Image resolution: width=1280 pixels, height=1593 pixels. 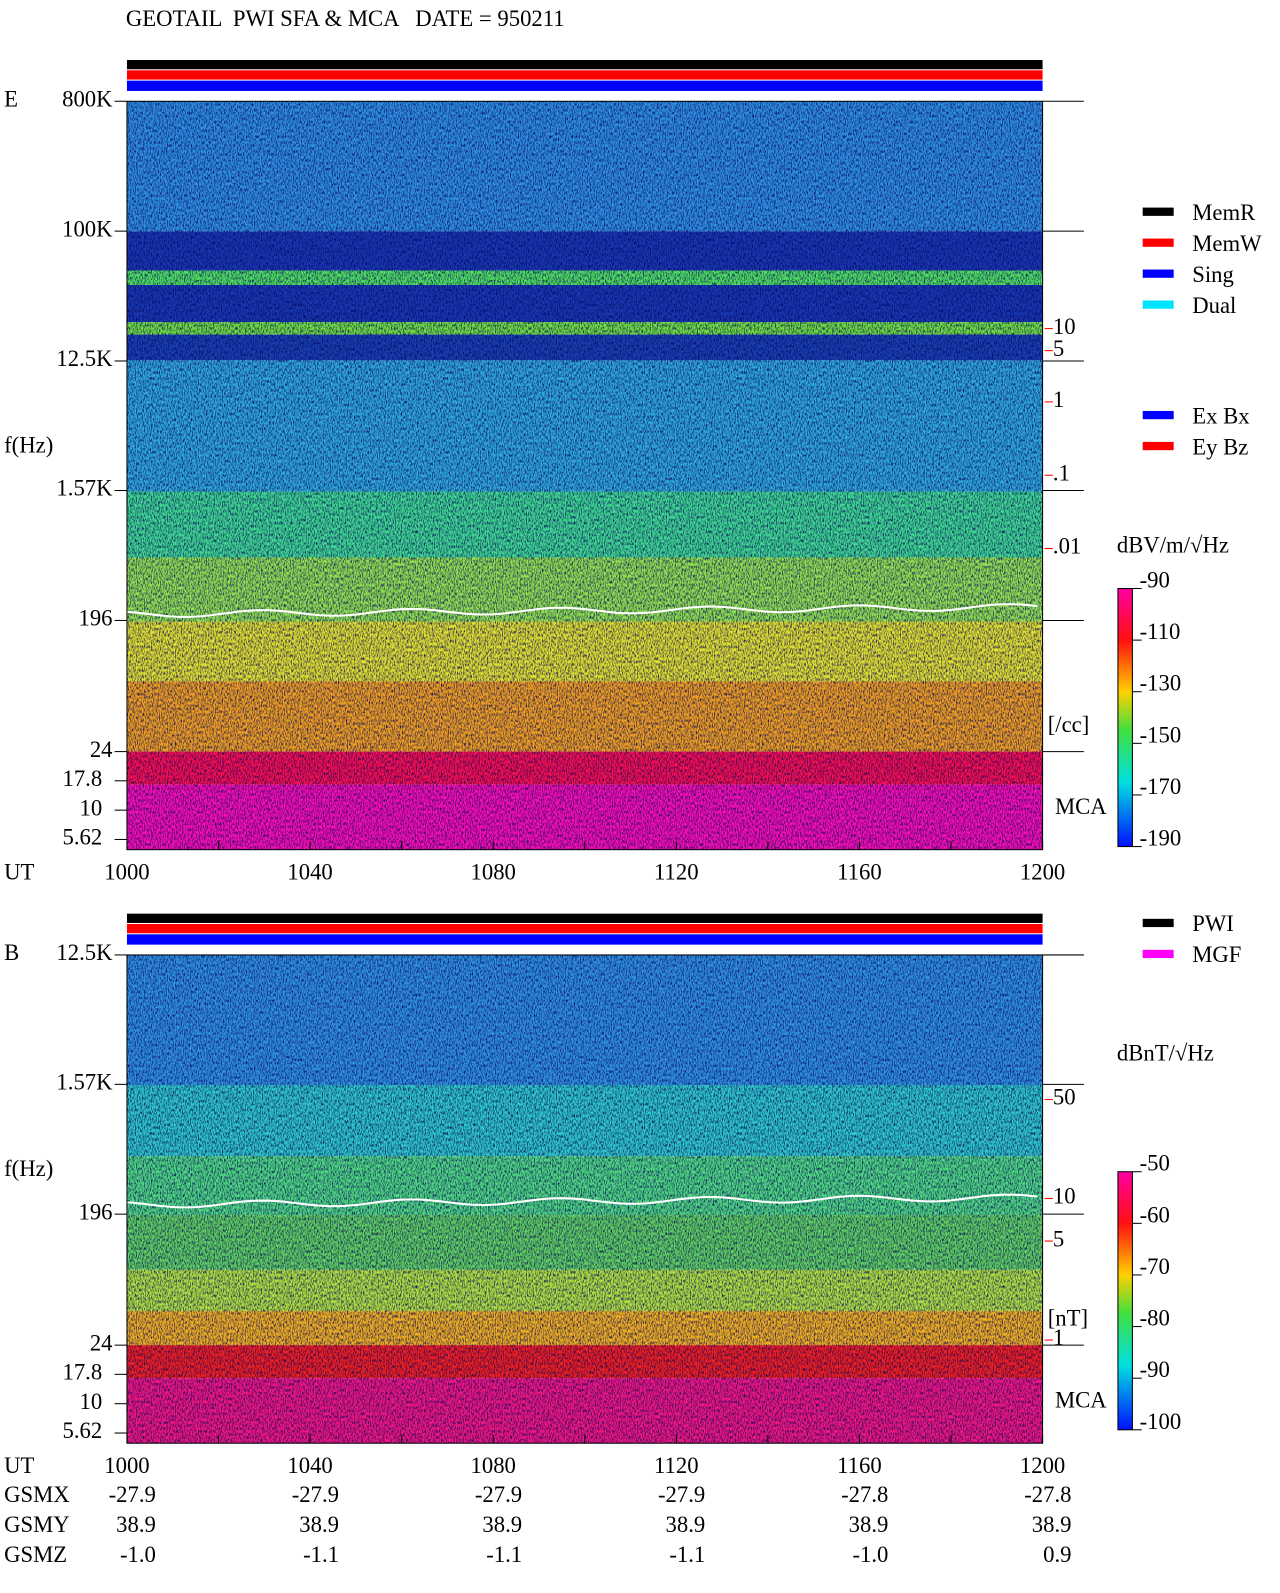 What do you see at coordinates (1064, 1097) in the screenshot?
I see `y2-tick-label: 50` at bounding box center [1064, 1097].